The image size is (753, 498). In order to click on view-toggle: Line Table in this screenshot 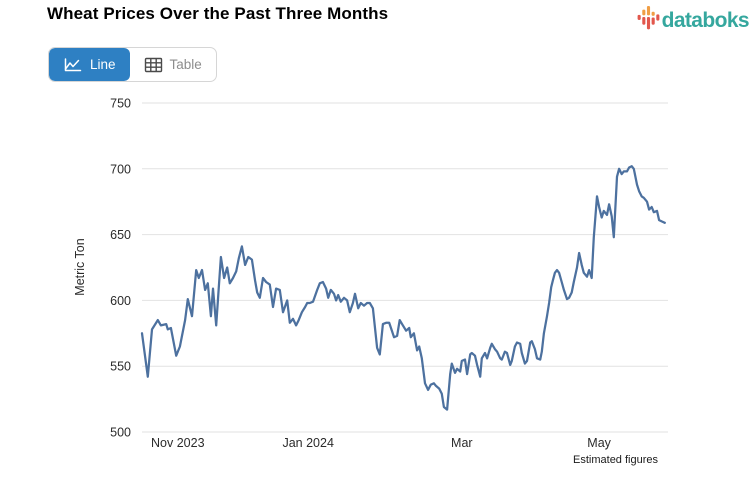, I will do `click(132, 64)`.